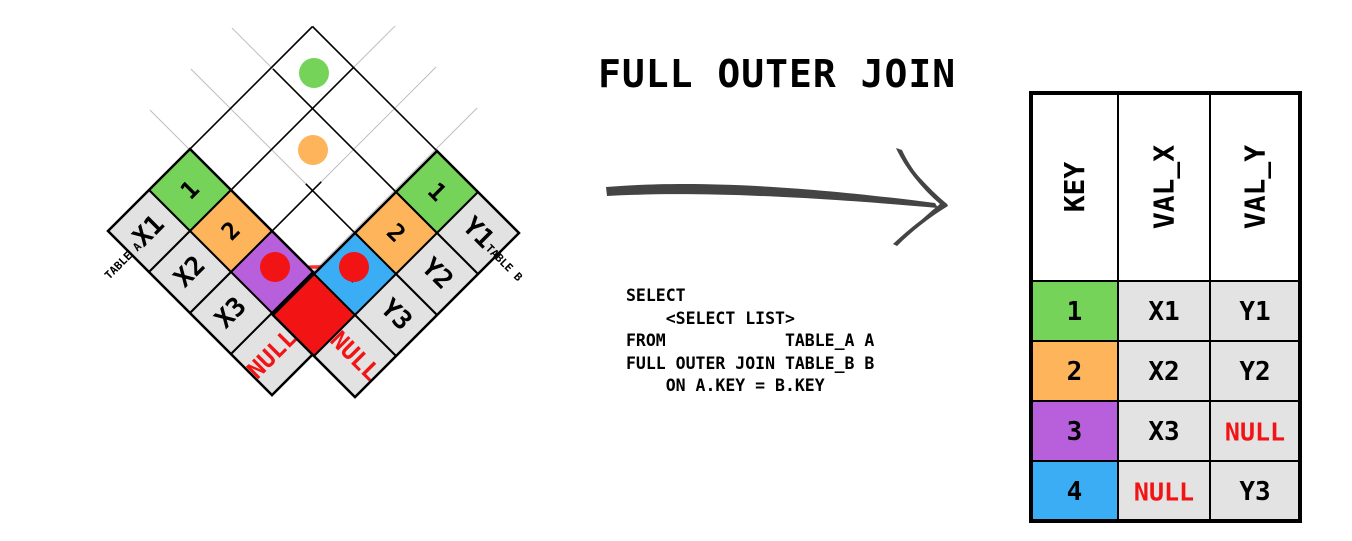 This screenshot has width=1352, height=541. What do you see at coordinates (656, 295) in the screenshot?
I see `sql-line: SELECT` at bounding box center [656, 295].